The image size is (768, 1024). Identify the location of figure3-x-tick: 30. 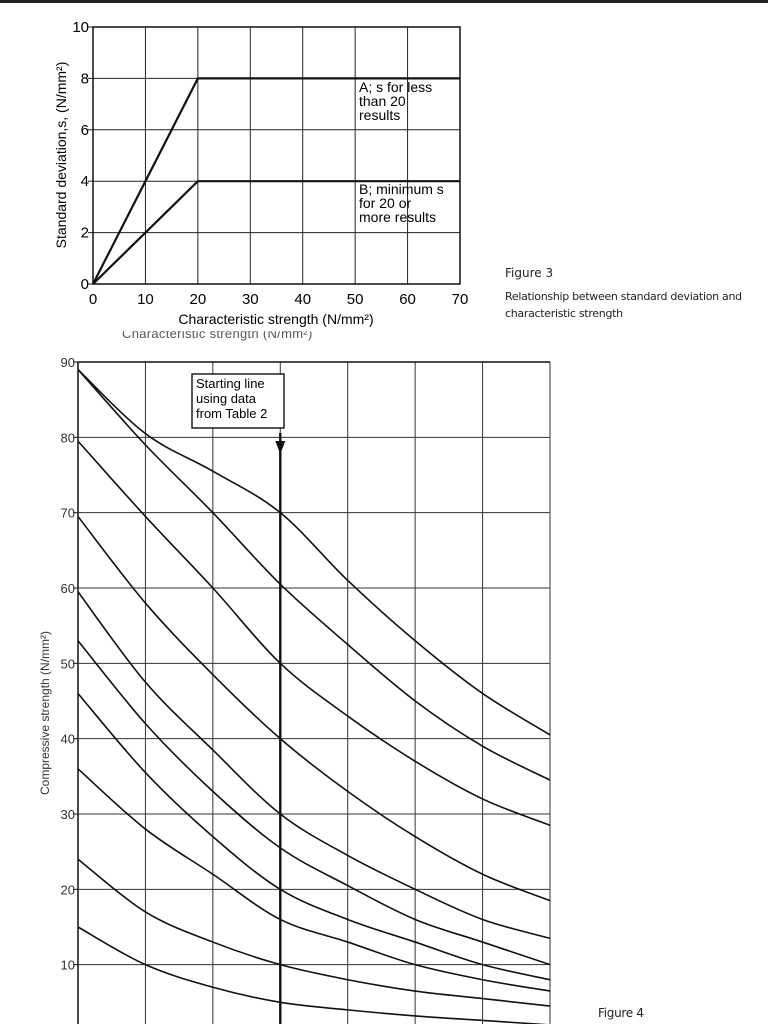
(250, 299).